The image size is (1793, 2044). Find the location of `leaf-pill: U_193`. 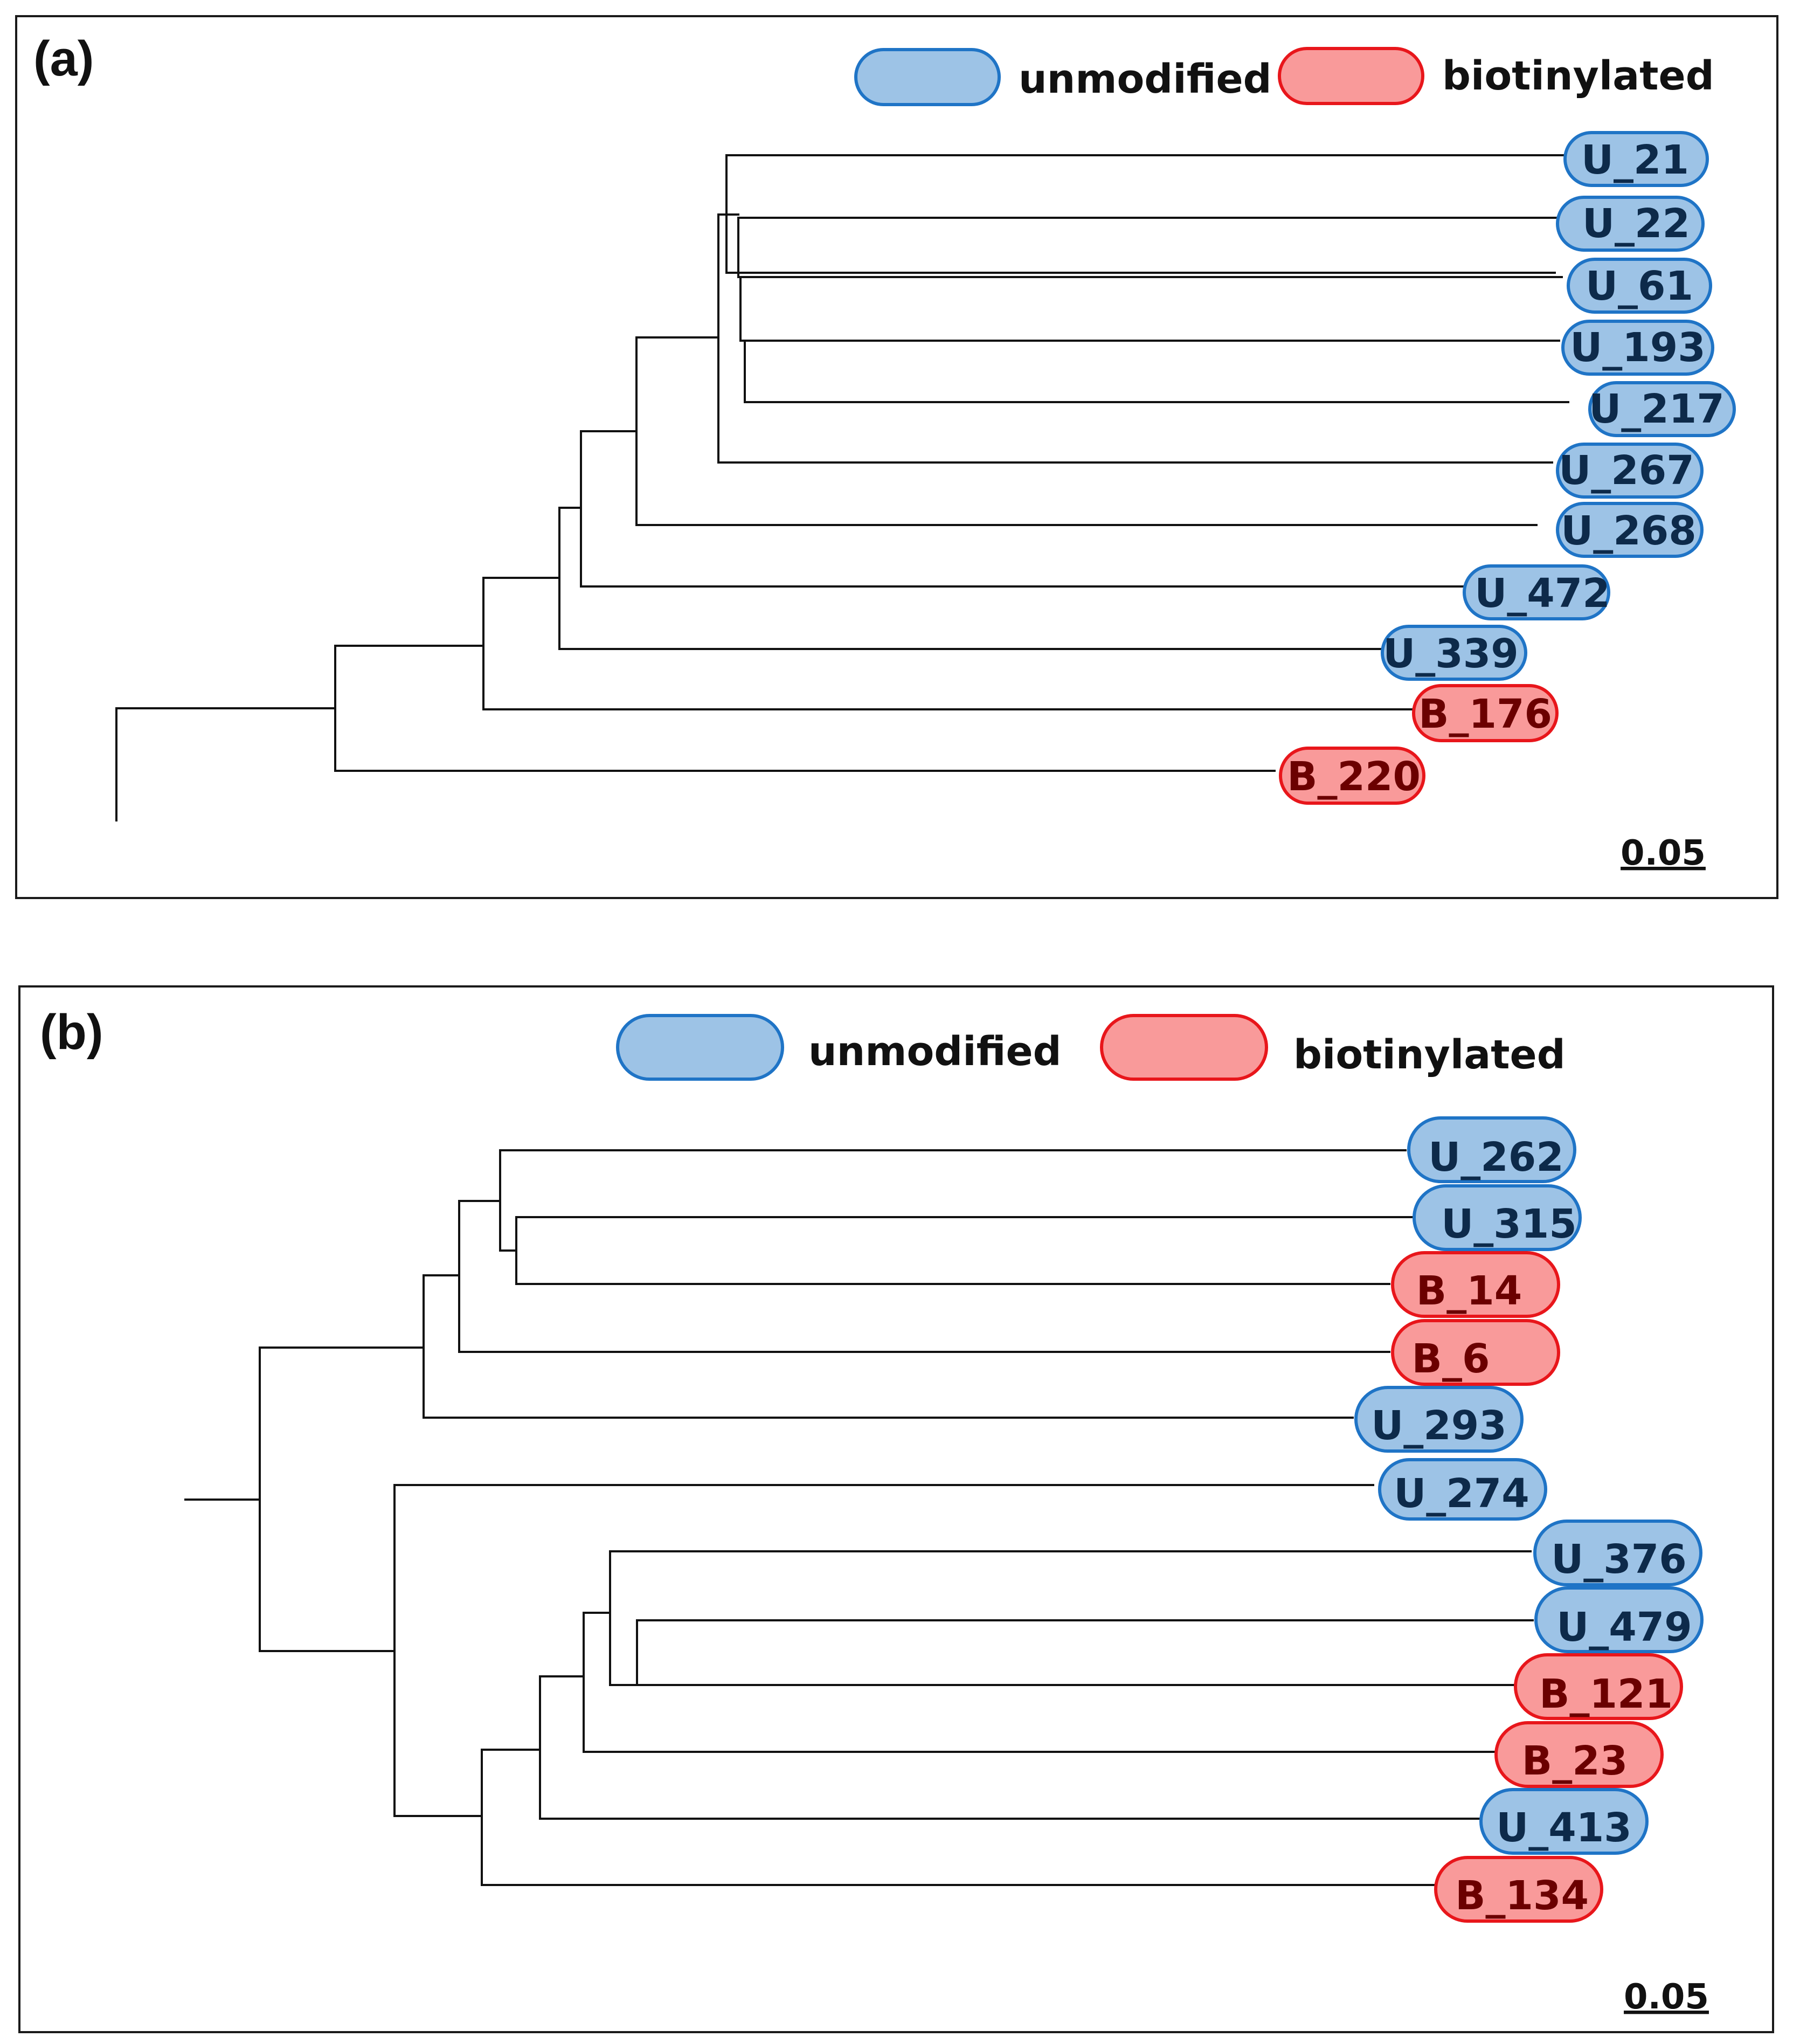

leaf-pill: U_193 is located at coordinates (1638, 348).